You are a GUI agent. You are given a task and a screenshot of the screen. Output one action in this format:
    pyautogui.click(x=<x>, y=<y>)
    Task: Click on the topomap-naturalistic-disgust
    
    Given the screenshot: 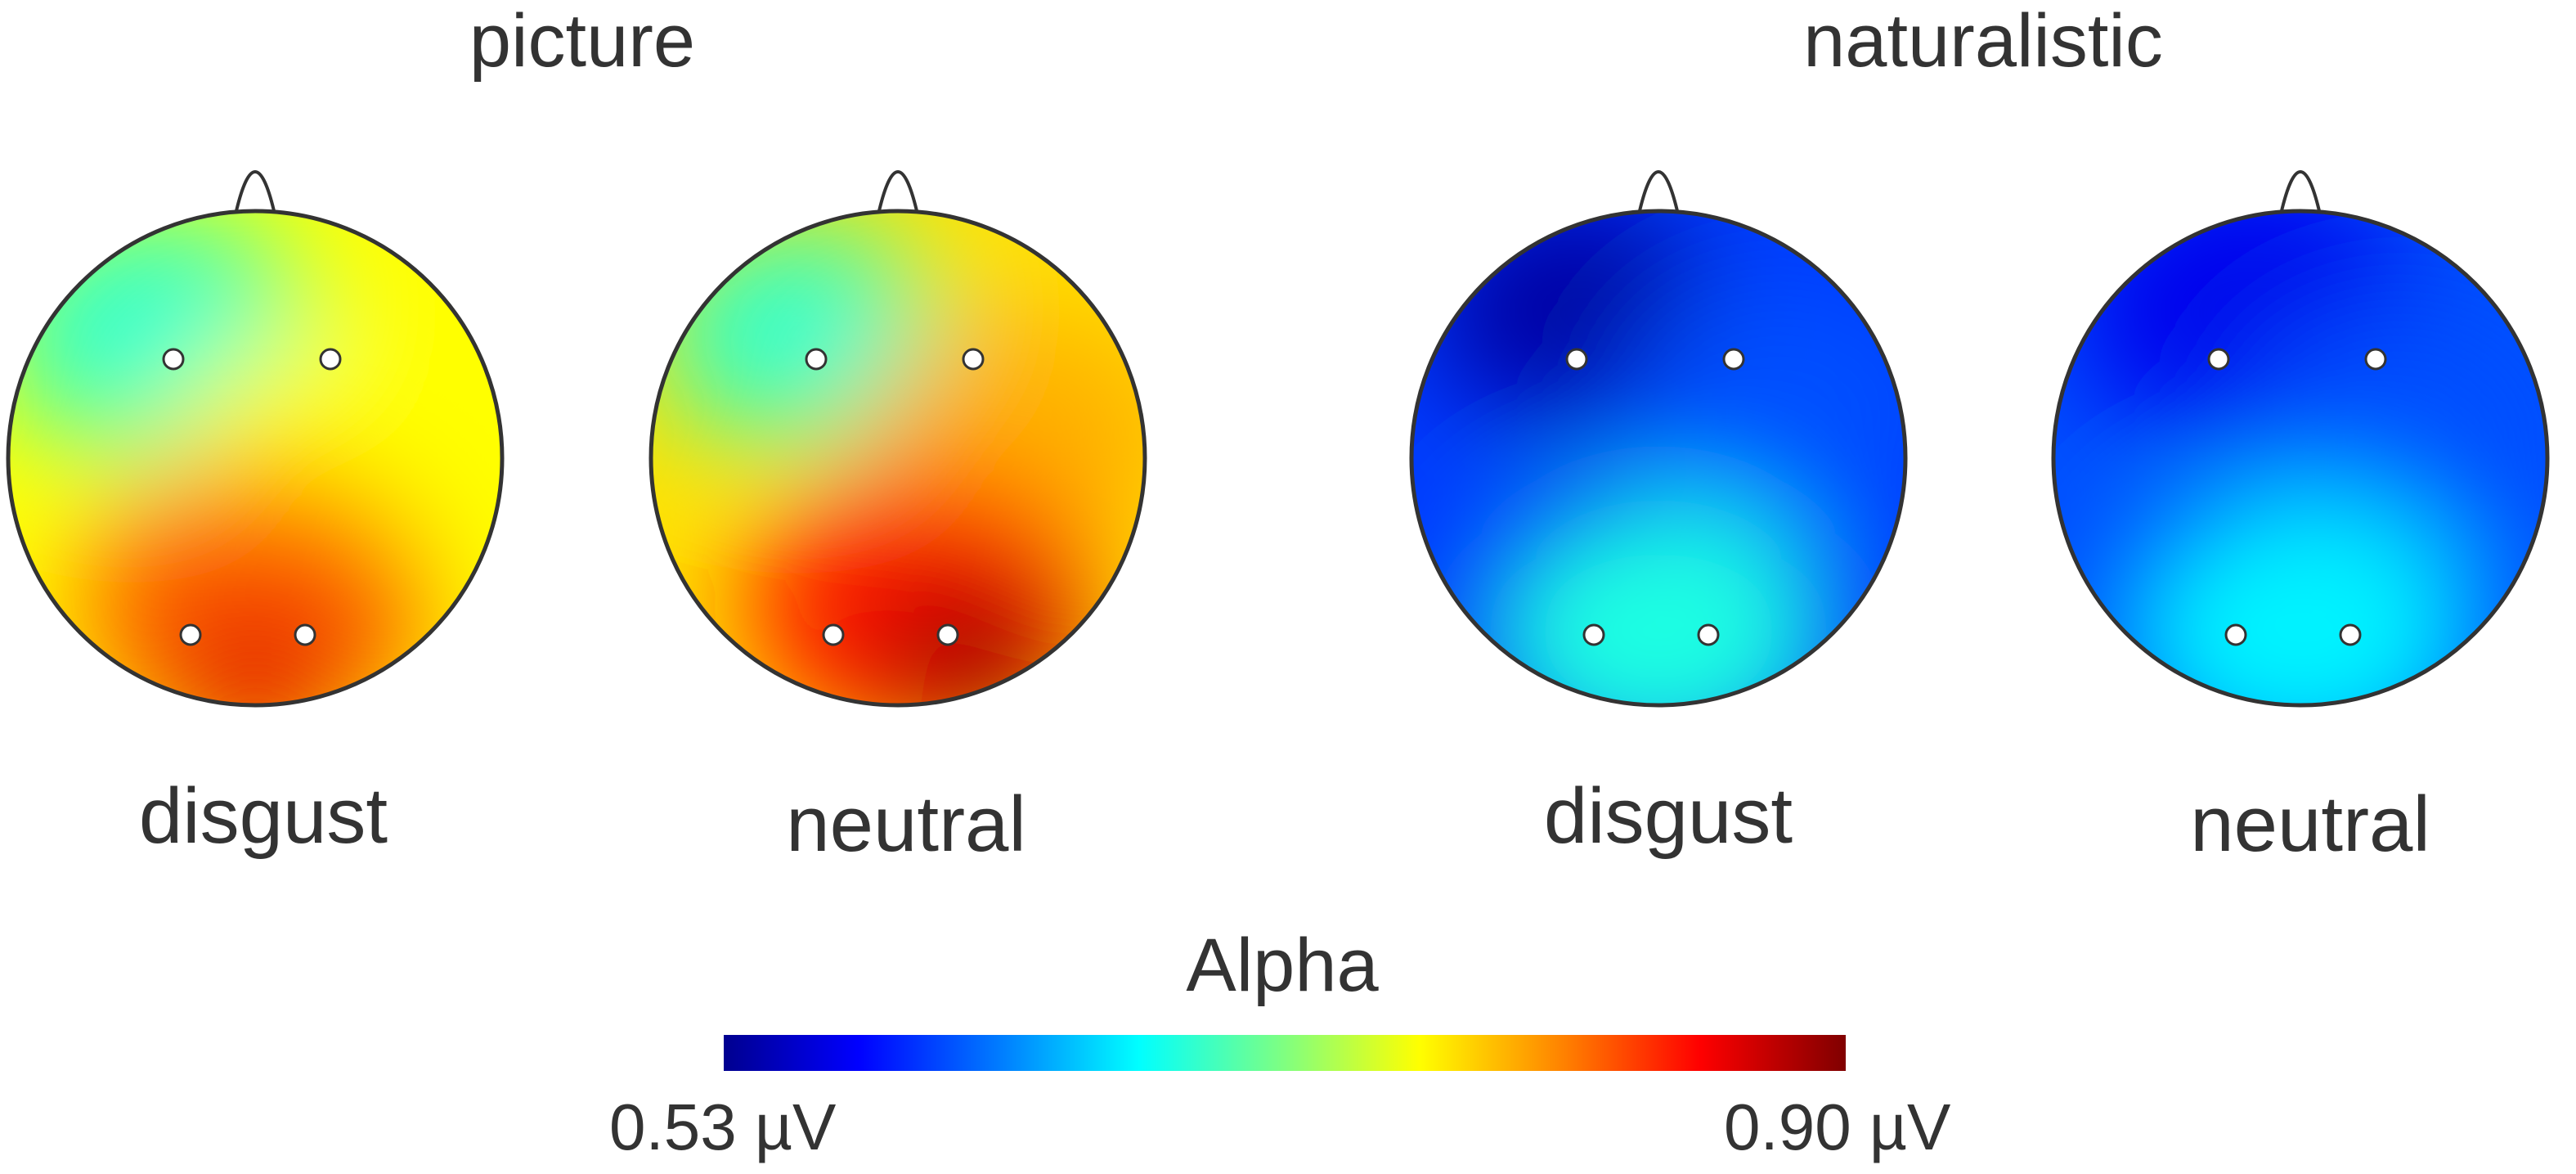 What is the action you would take?
    pyautogui.click(x=1658, y=439)
    